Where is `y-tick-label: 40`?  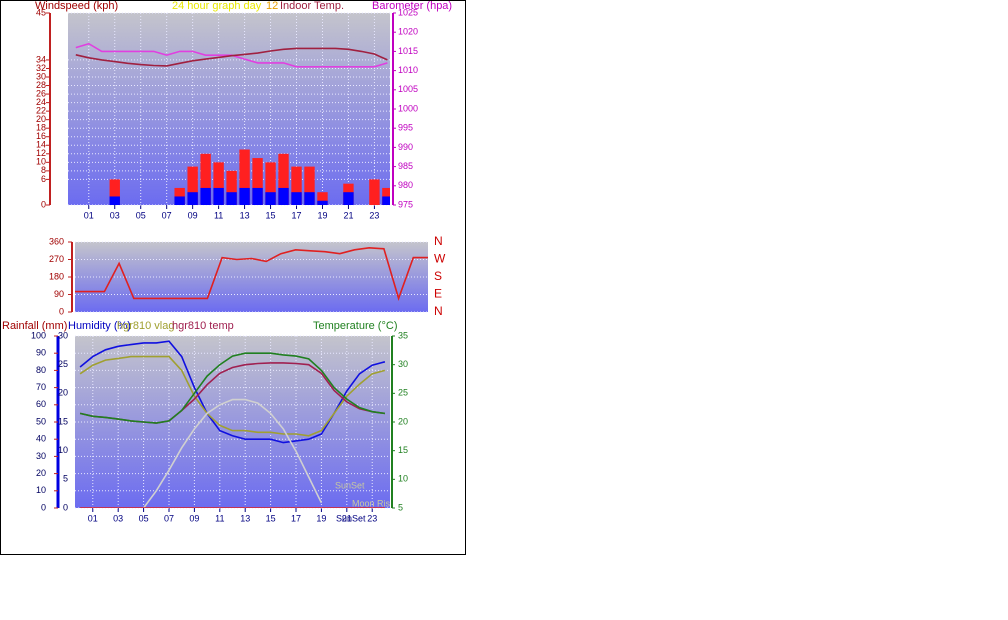
y-tick-label: 40 is located at coordinates (41, 439).